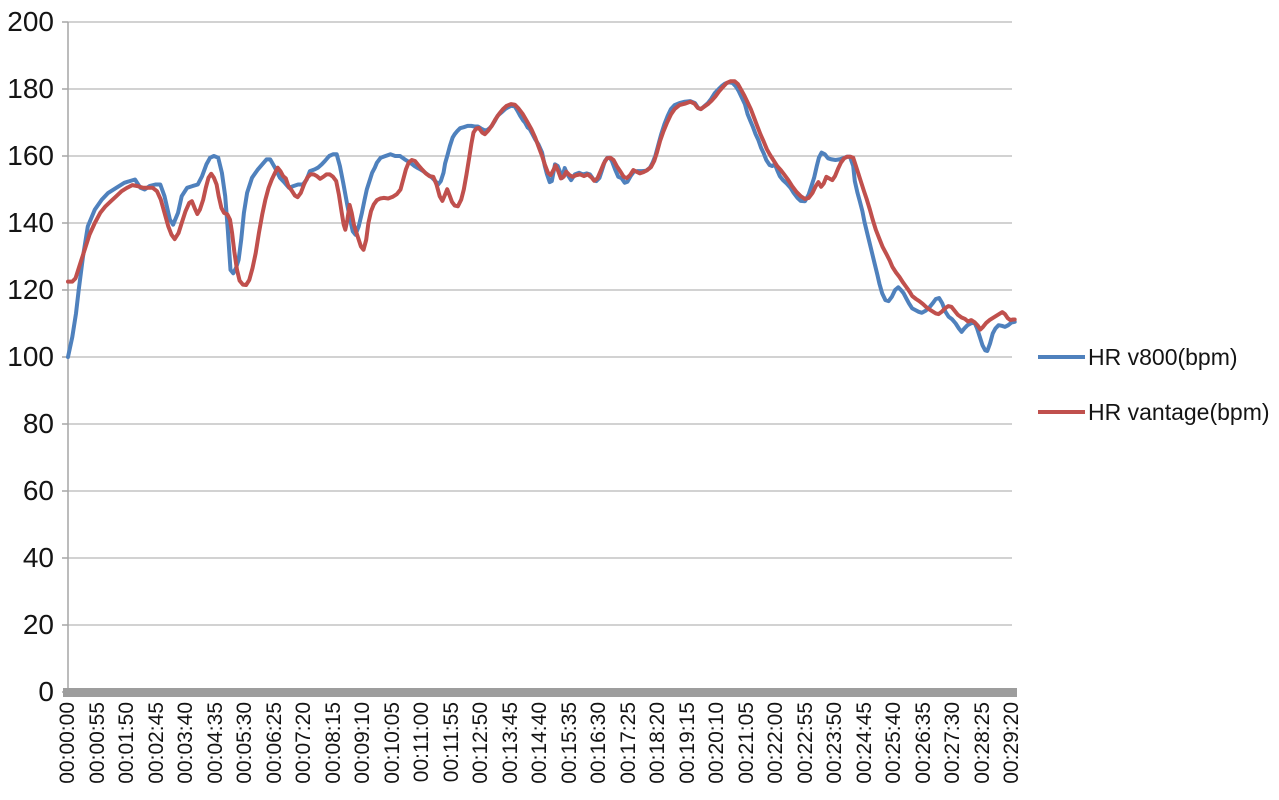 The image size is (1279, 800). I want to click on legend-item-vantage: HR vantage(bpm), so click(1154, 412).